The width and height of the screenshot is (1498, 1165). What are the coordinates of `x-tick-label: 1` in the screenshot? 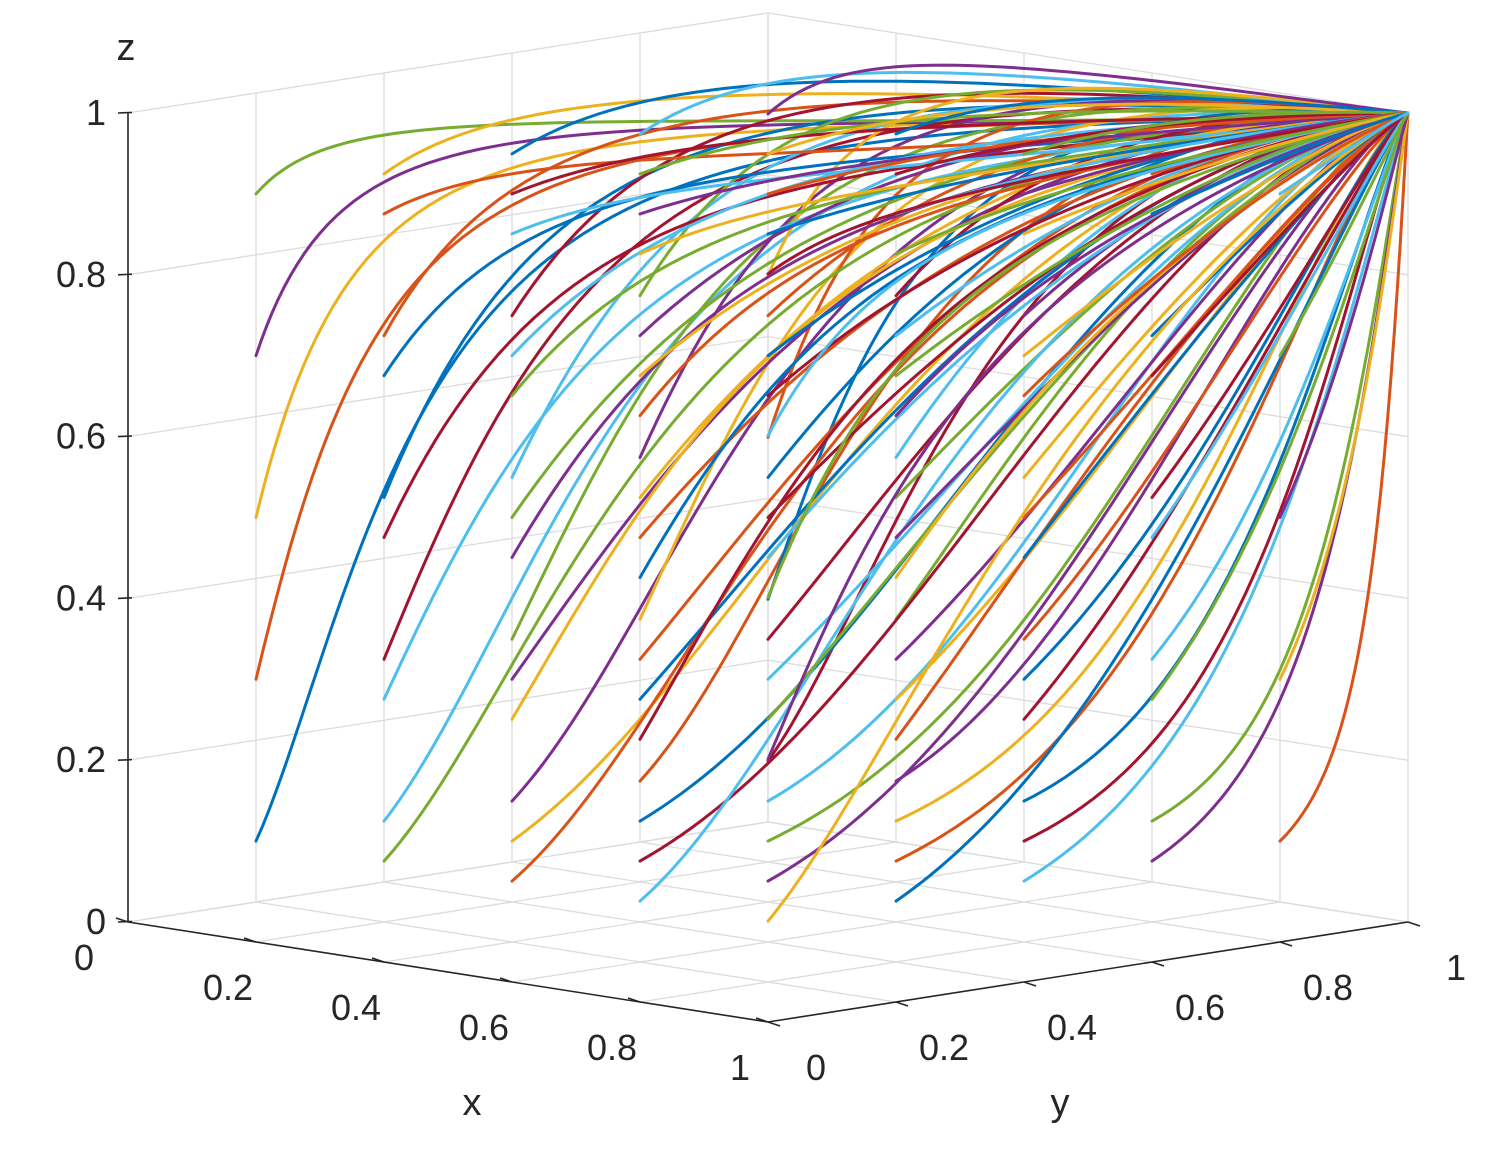 It's located at (740, 1067).